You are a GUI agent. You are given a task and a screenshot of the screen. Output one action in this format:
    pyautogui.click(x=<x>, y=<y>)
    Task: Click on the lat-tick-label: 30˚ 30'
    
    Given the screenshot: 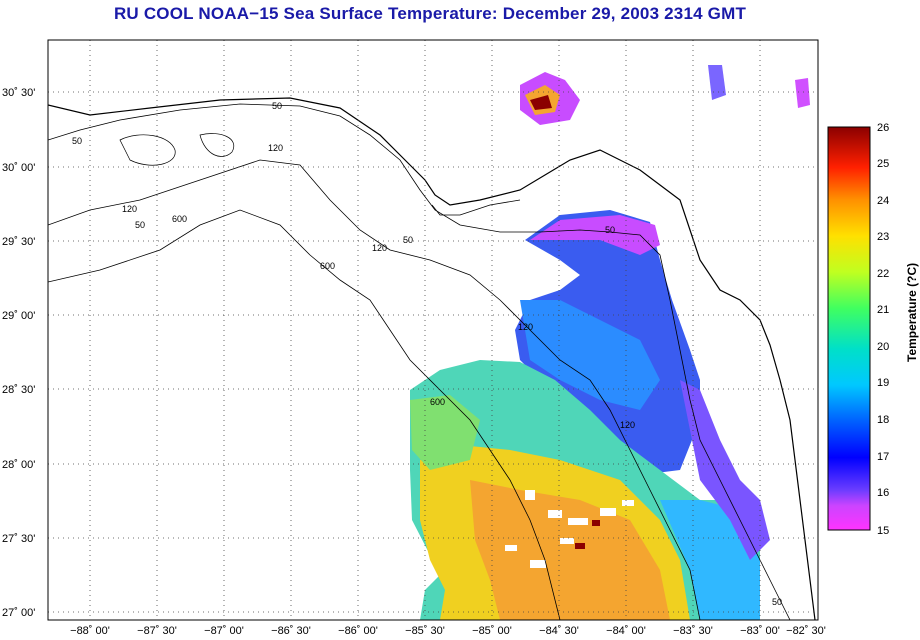 What is the action you would take?
    pyautogui.click(x=18, y=93)
    